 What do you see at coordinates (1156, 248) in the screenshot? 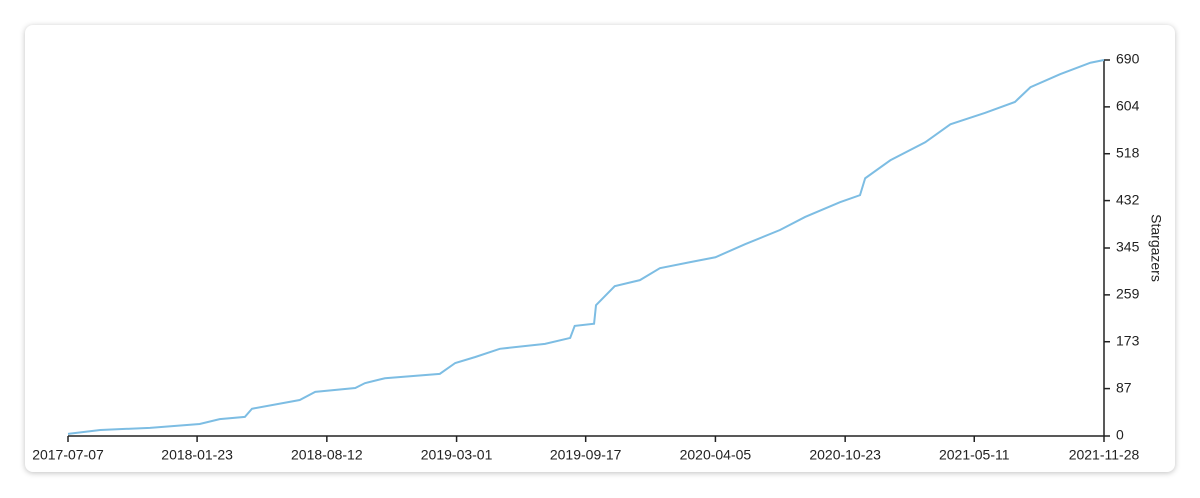
I see `y-axis-label: Stargazers` at bounding box center [1156, 248].